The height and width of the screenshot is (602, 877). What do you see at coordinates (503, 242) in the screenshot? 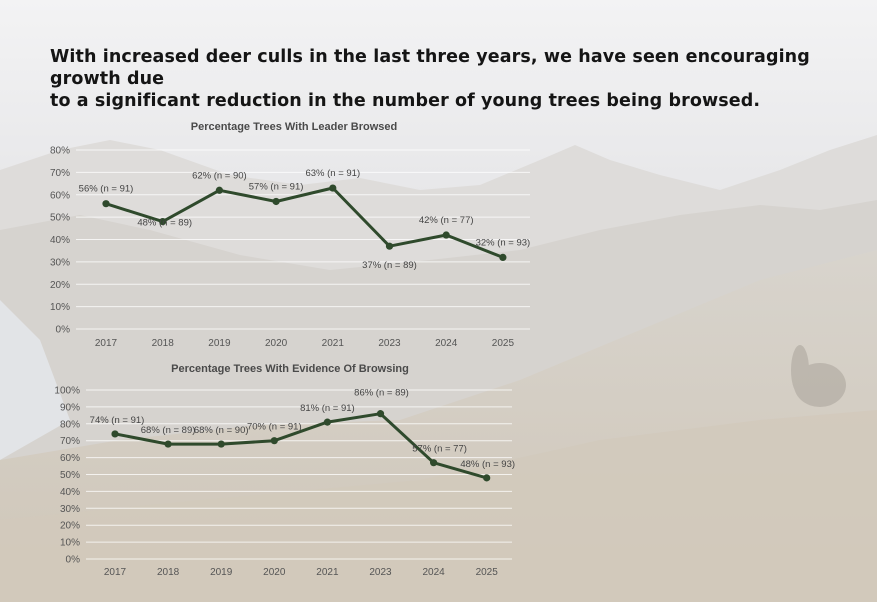
I see `data-label: 32% (n = 93)` at bounding box center [503, 242].